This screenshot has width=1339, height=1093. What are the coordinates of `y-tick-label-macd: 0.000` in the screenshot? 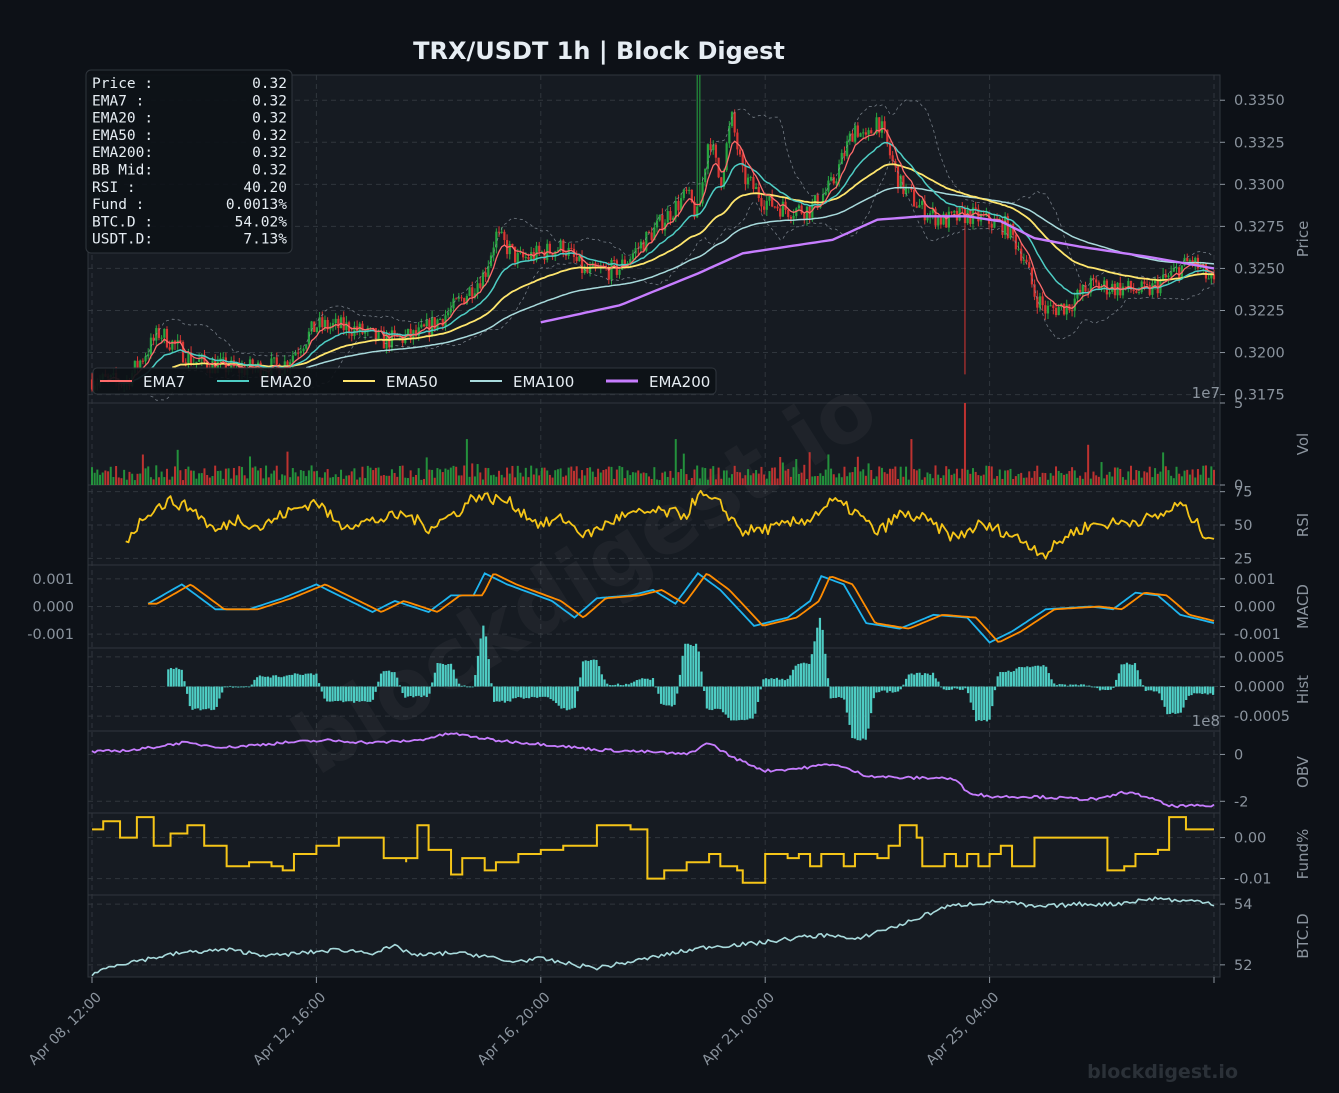 It's located at (1255, 608).